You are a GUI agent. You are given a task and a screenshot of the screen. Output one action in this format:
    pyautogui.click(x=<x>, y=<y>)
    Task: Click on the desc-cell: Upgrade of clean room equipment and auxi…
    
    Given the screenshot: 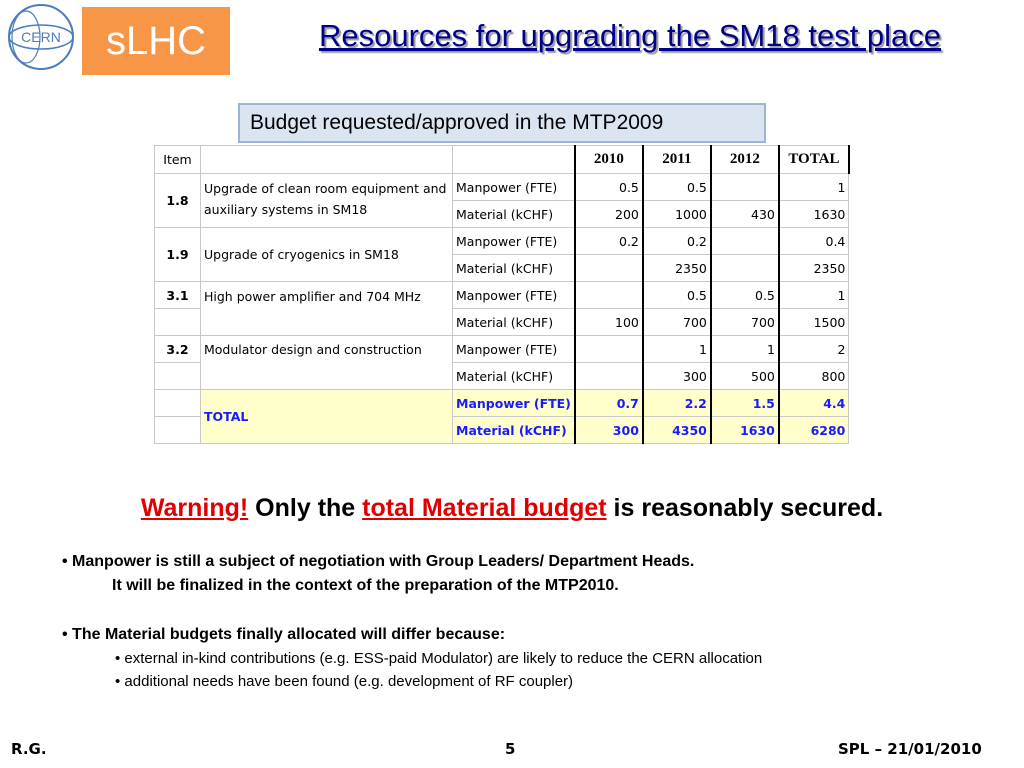 What is the action you would take?
    pyautogui.click(x=326, y=200)
    